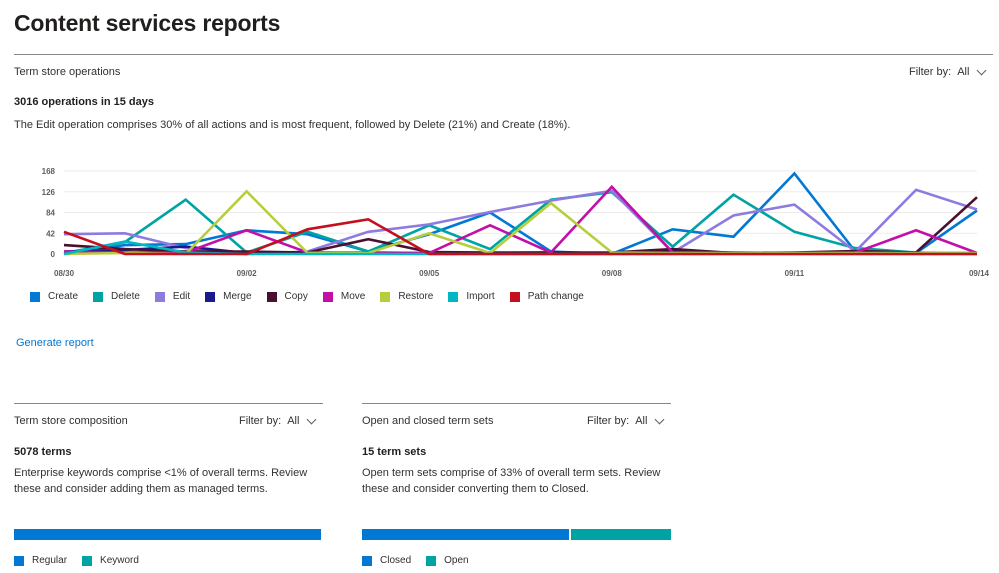  Describe the element at coordinates (930, 72) in the screenshot. I see `ops-filter-label: Filter by:` at that location.